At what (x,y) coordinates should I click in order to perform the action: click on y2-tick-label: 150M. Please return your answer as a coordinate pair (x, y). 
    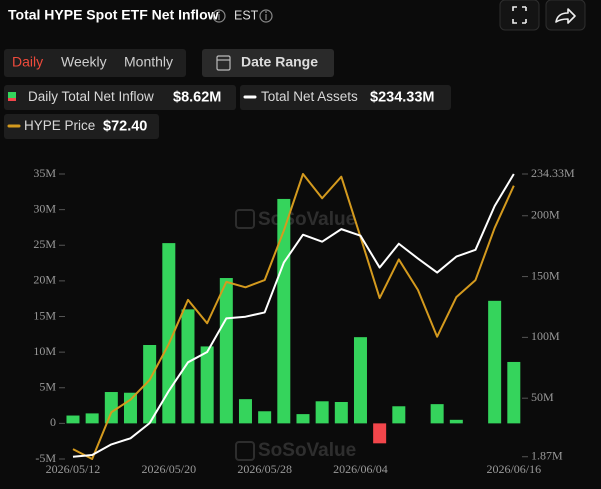
    Looking at the image, I should click on (545, 275).